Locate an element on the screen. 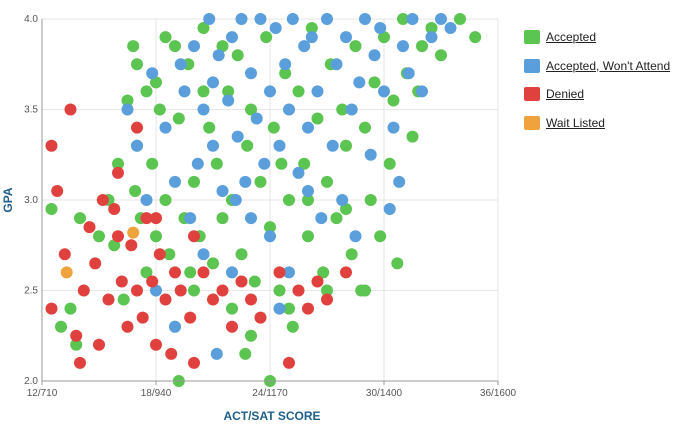 The width and height of the screenshot is (680, 431). legend-item-denied: Denied is located at coordinates (597, 94).